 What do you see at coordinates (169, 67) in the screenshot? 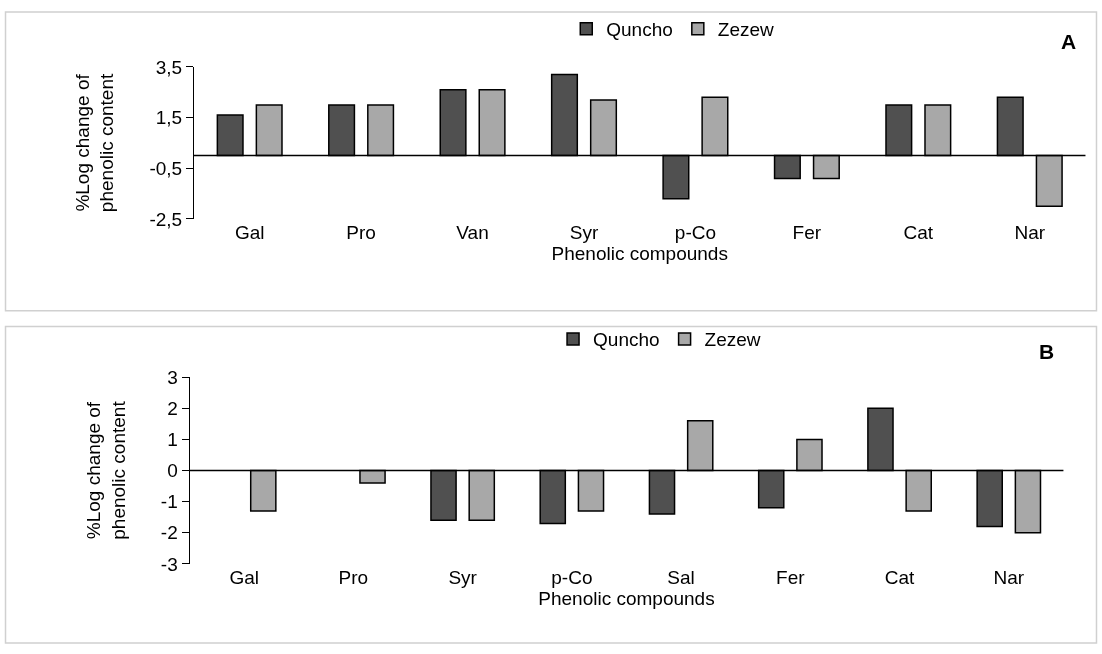
I see `y-tick-label: 3,5` at bounding box center [169, 67].